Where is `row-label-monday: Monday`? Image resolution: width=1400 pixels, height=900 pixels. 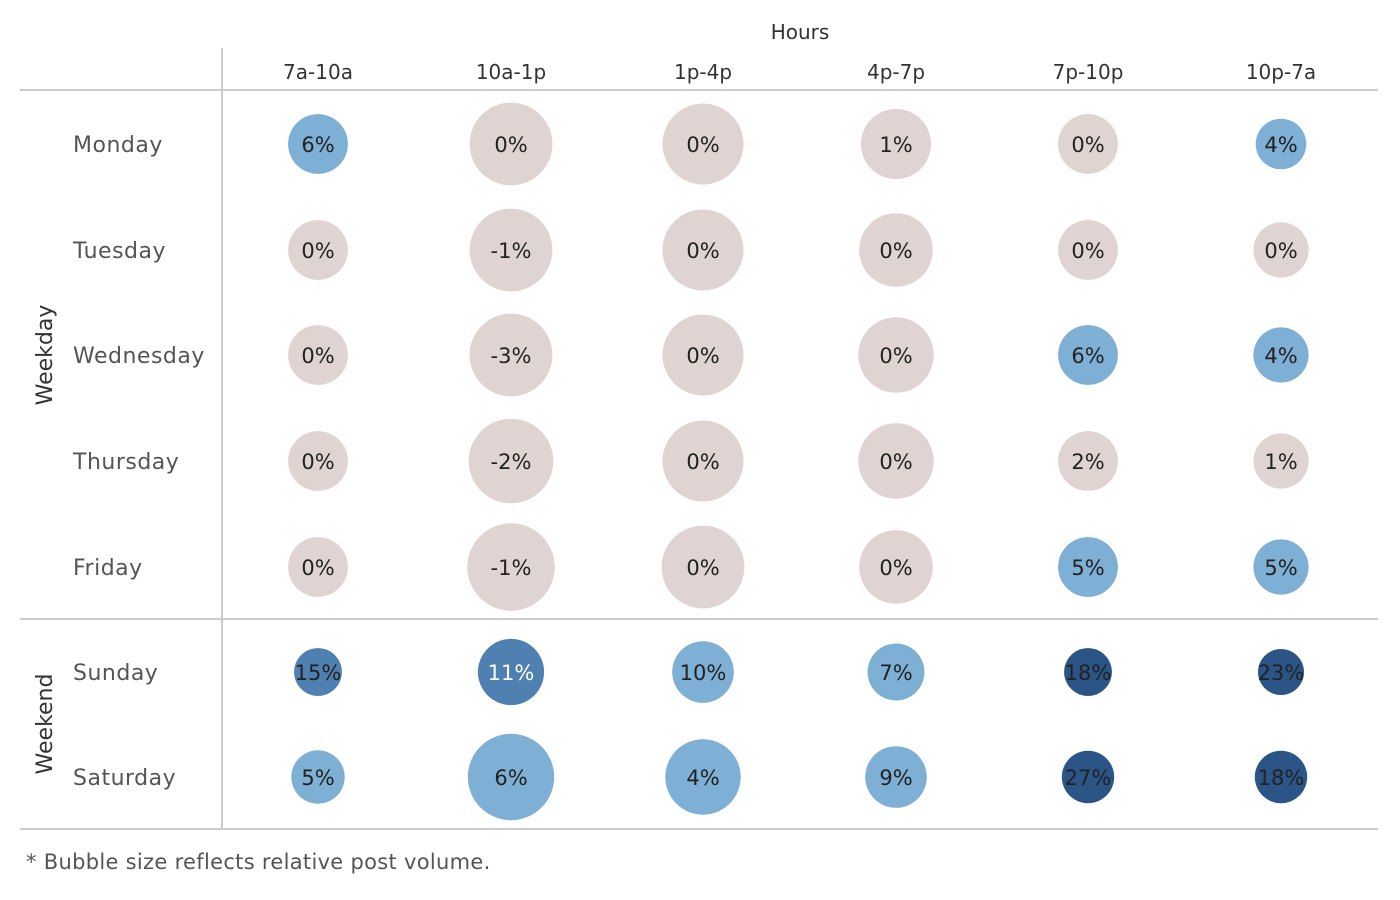 row-label-monday: Monday is located at coordinates (118, 145).